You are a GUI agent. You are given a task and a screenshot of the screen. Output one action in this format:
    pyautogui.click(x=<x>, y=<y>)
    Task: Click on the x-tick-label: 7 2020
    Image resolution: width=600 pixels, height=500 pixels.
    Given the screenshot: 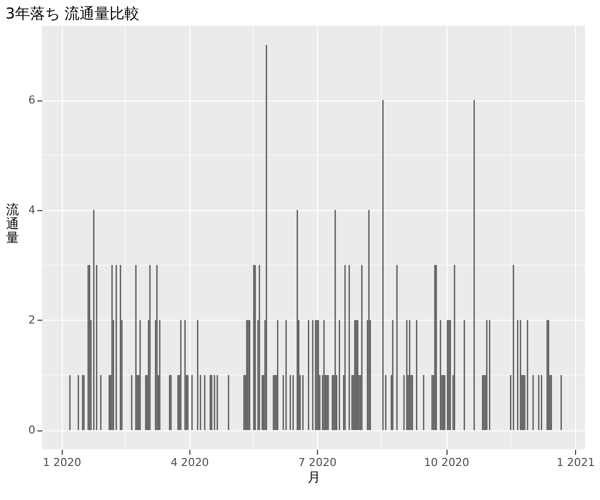 What is the action you would take?
    pyautogui.click(x=317, y=462)
    